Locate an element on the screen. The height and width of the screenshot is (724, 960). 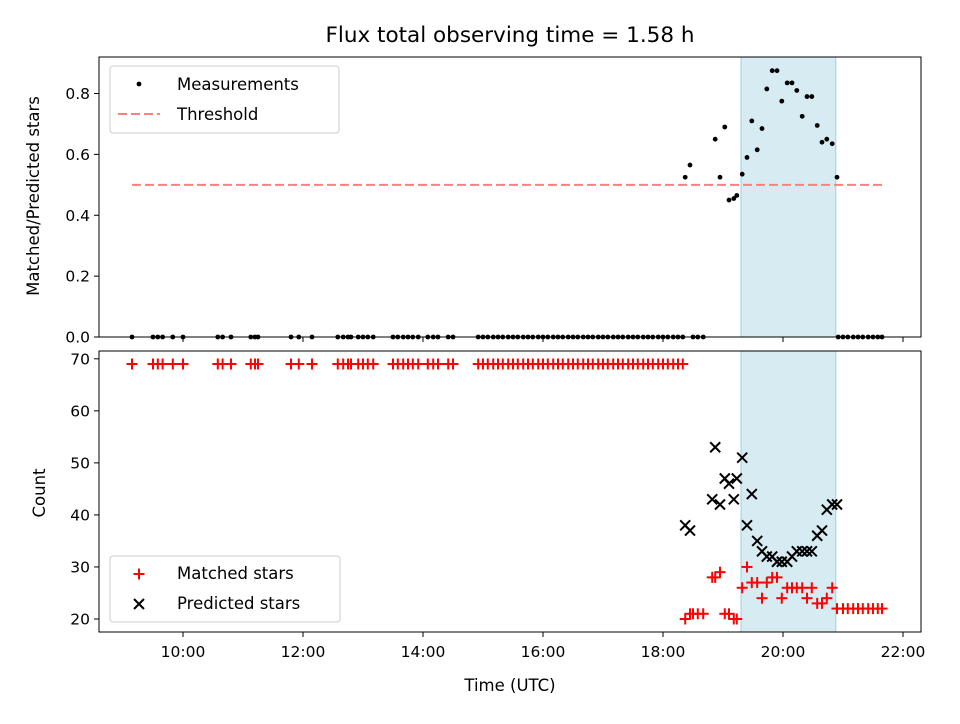
legend: Measurements Threshold is located at coordinates (224, 99).